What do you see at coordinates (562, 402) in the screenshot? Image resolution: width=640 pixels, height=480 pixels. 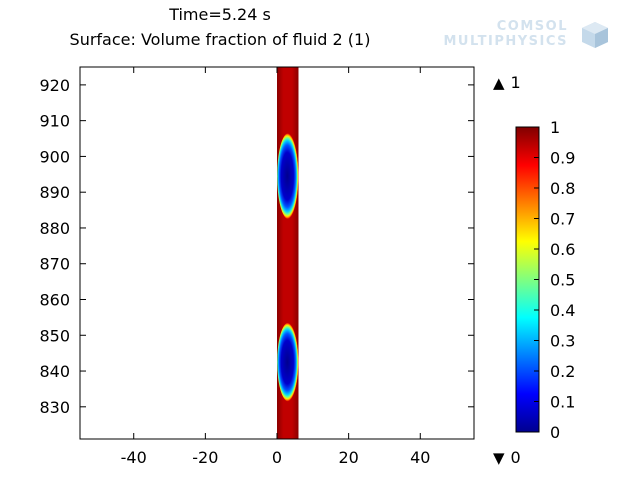 I see `colorbar-tick-label: 0.1` at bounding box center [562, 402].